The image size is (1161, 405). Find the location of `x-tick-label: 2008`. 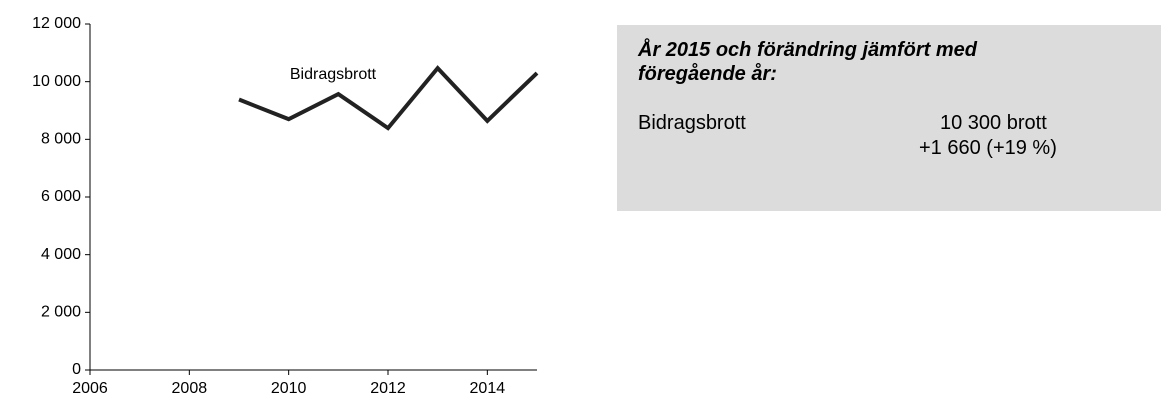

x-tick-label: 2008 is located at coordinates (190, 388).